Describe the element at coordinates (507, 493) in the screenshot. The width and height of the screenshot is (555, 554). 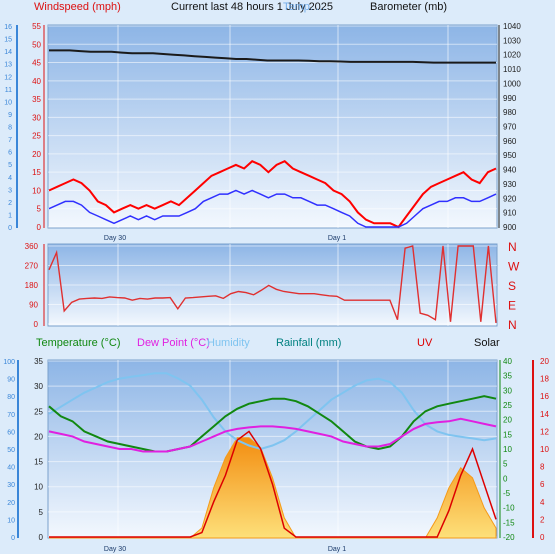
I see `green-tick-label: -5` at that location.